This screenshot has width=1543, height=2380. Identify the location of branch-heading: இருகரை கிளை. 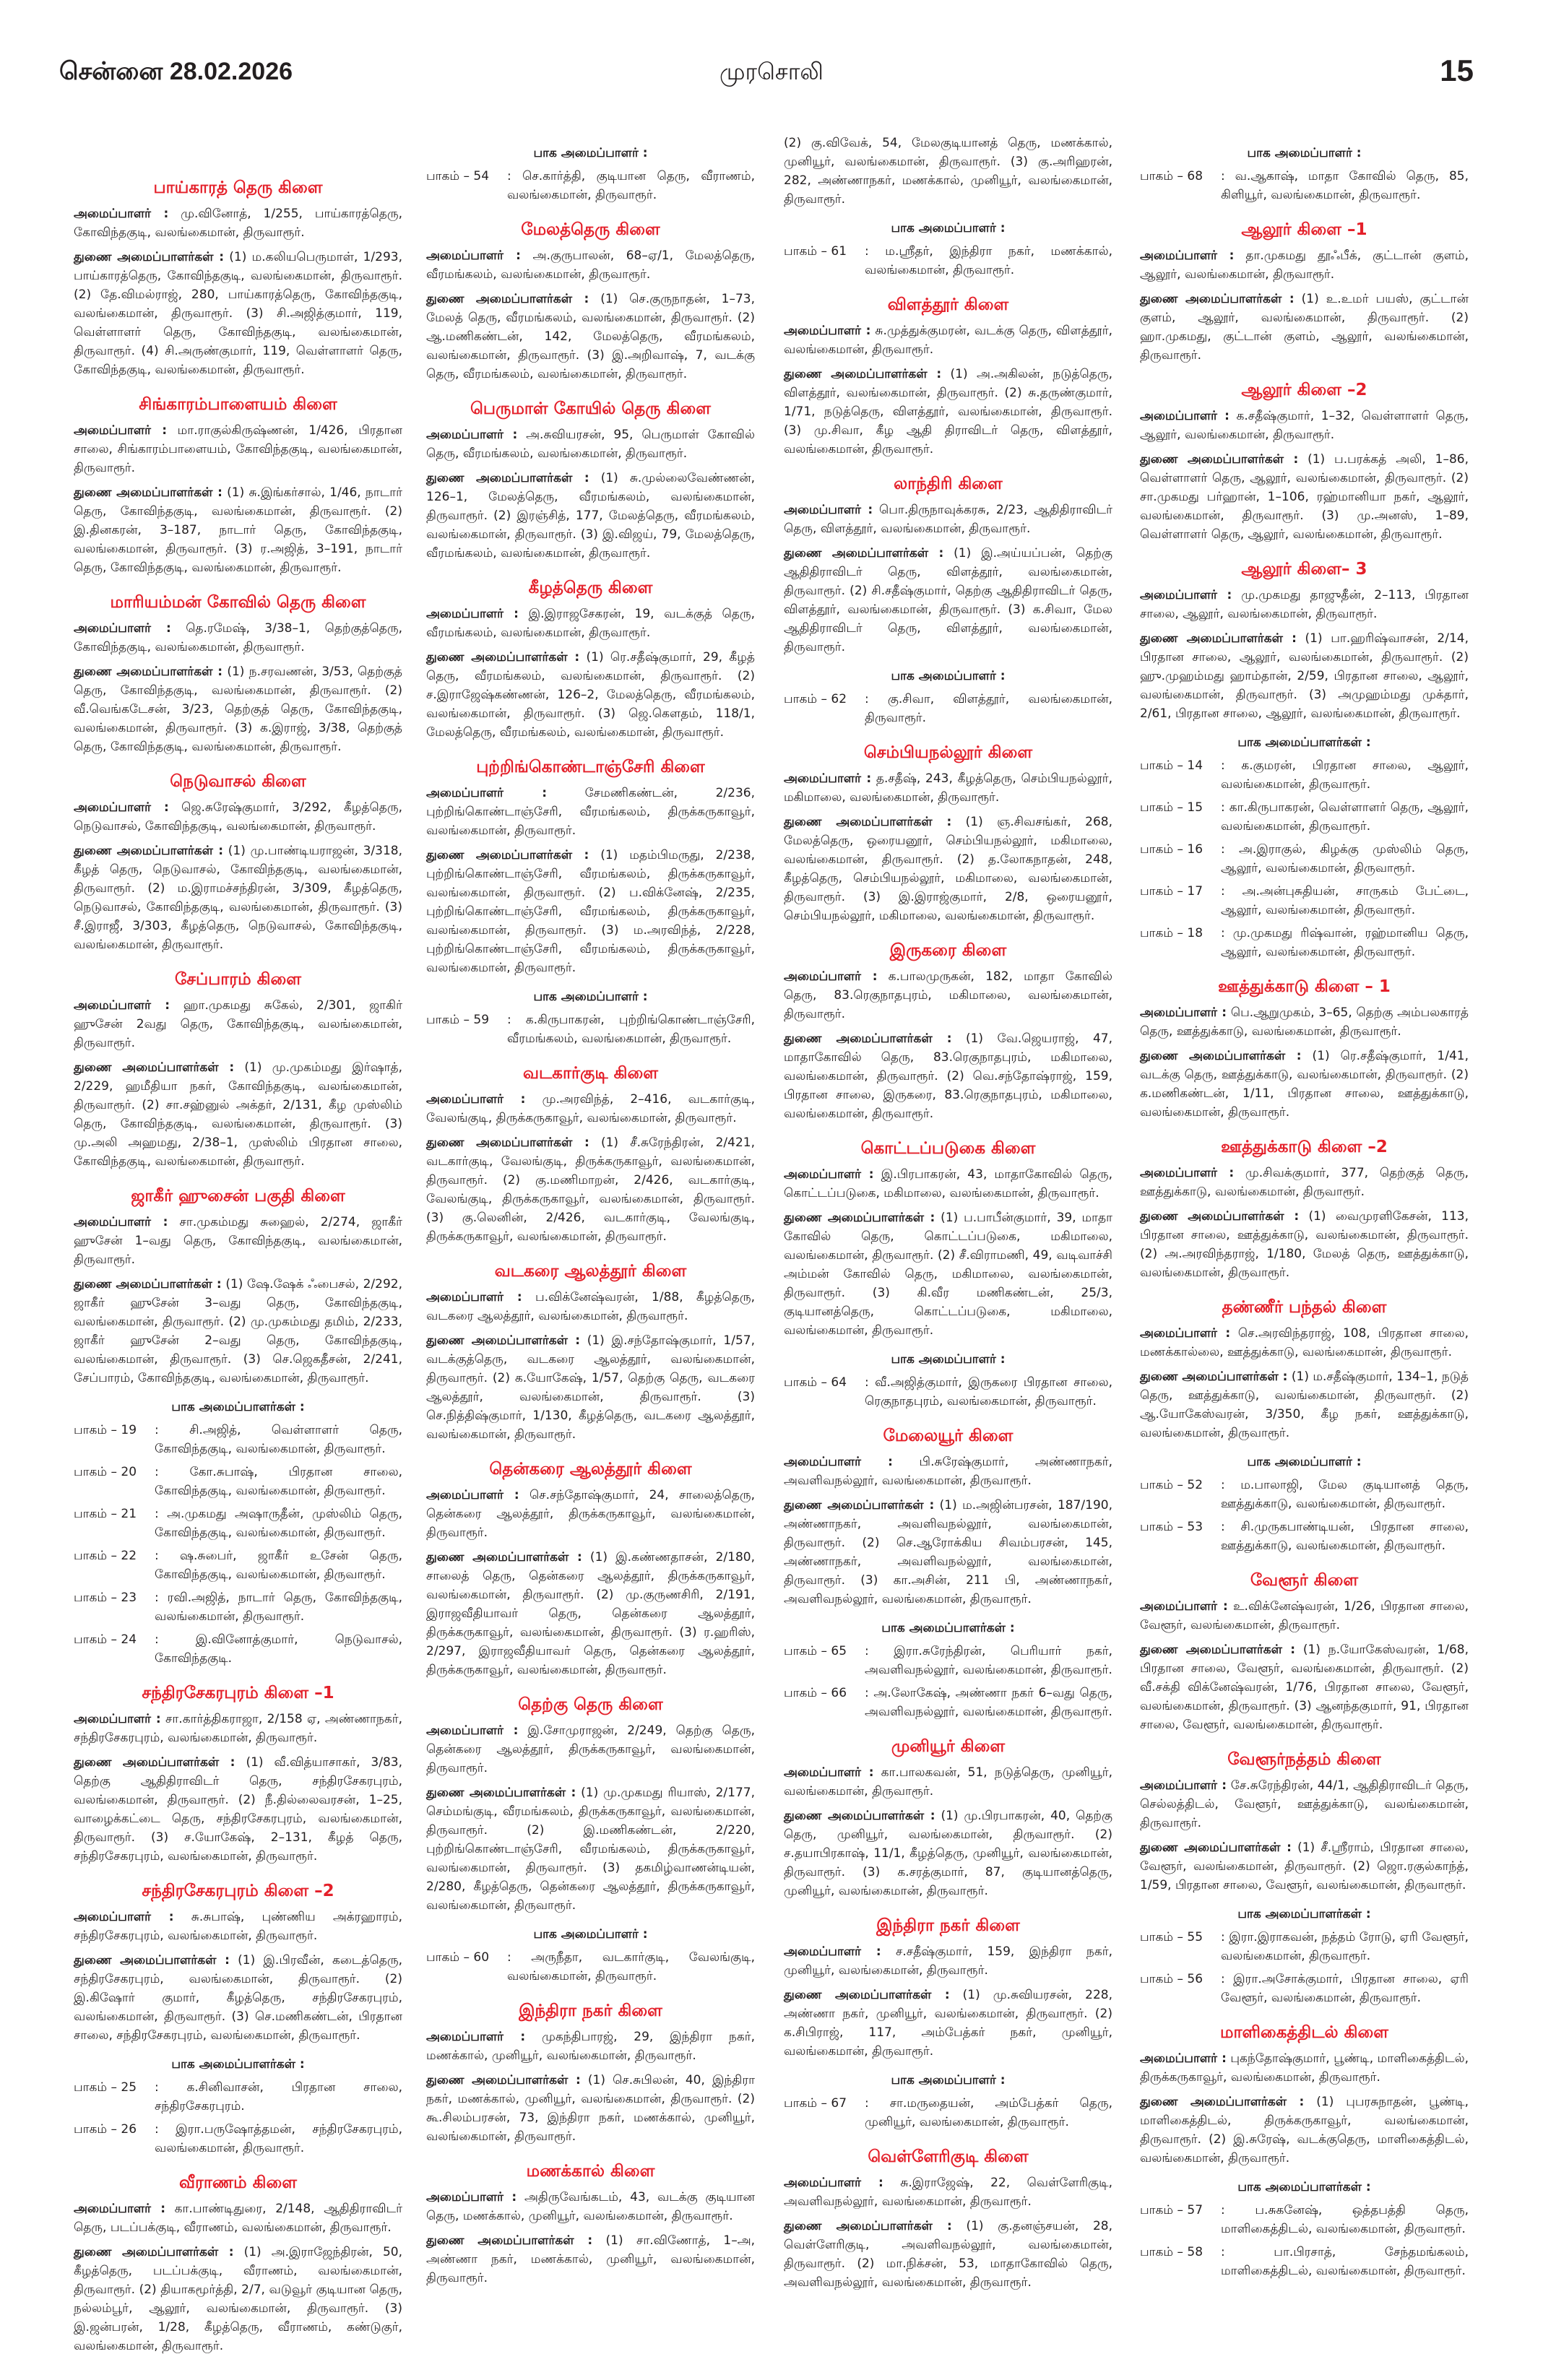
(948, 950).